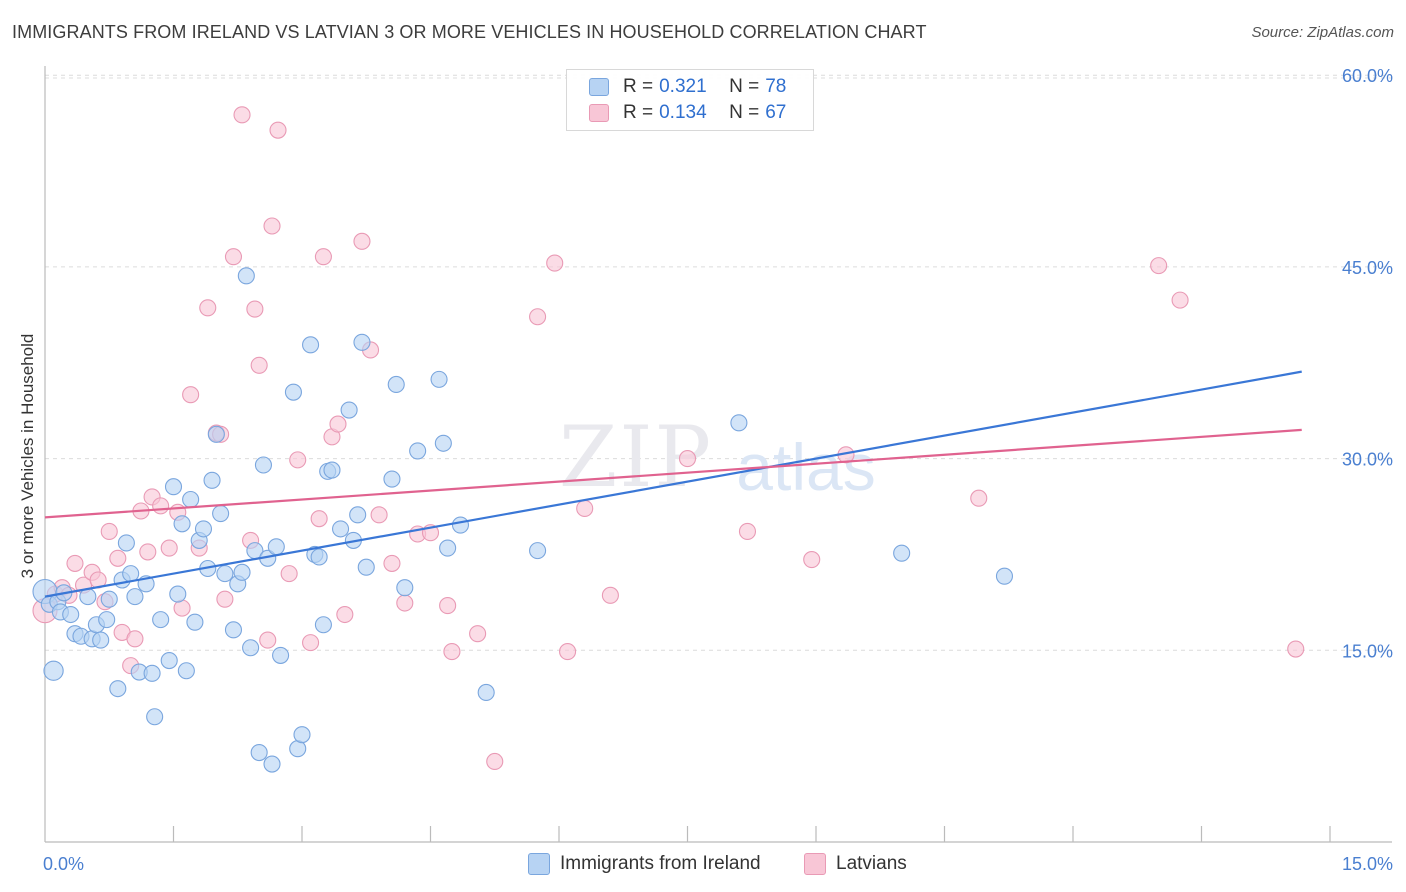  Describe the element at coordinates (644, 864) in the screenshot. I see `legend-item-ireland: Immigrants from Ireland` at that location.